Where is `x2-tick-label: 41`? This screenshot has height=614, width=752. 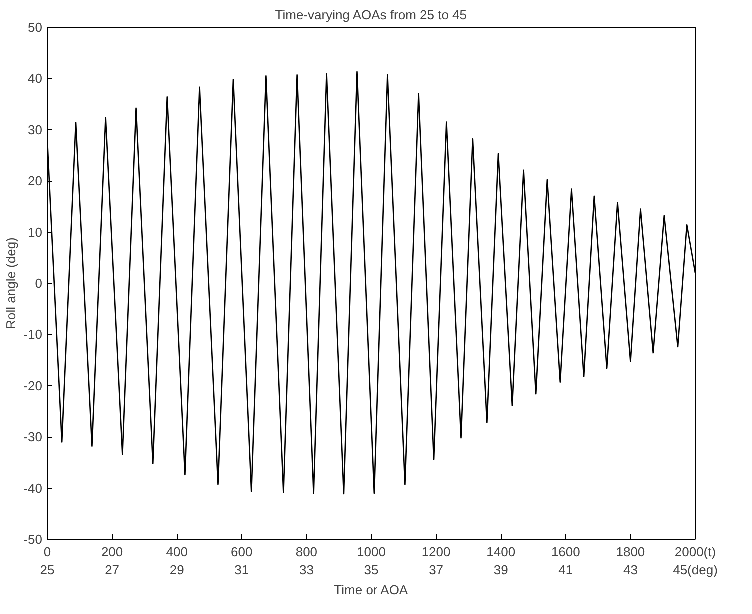 x2-tick-label: 41 is located at coordinates (566, 570).